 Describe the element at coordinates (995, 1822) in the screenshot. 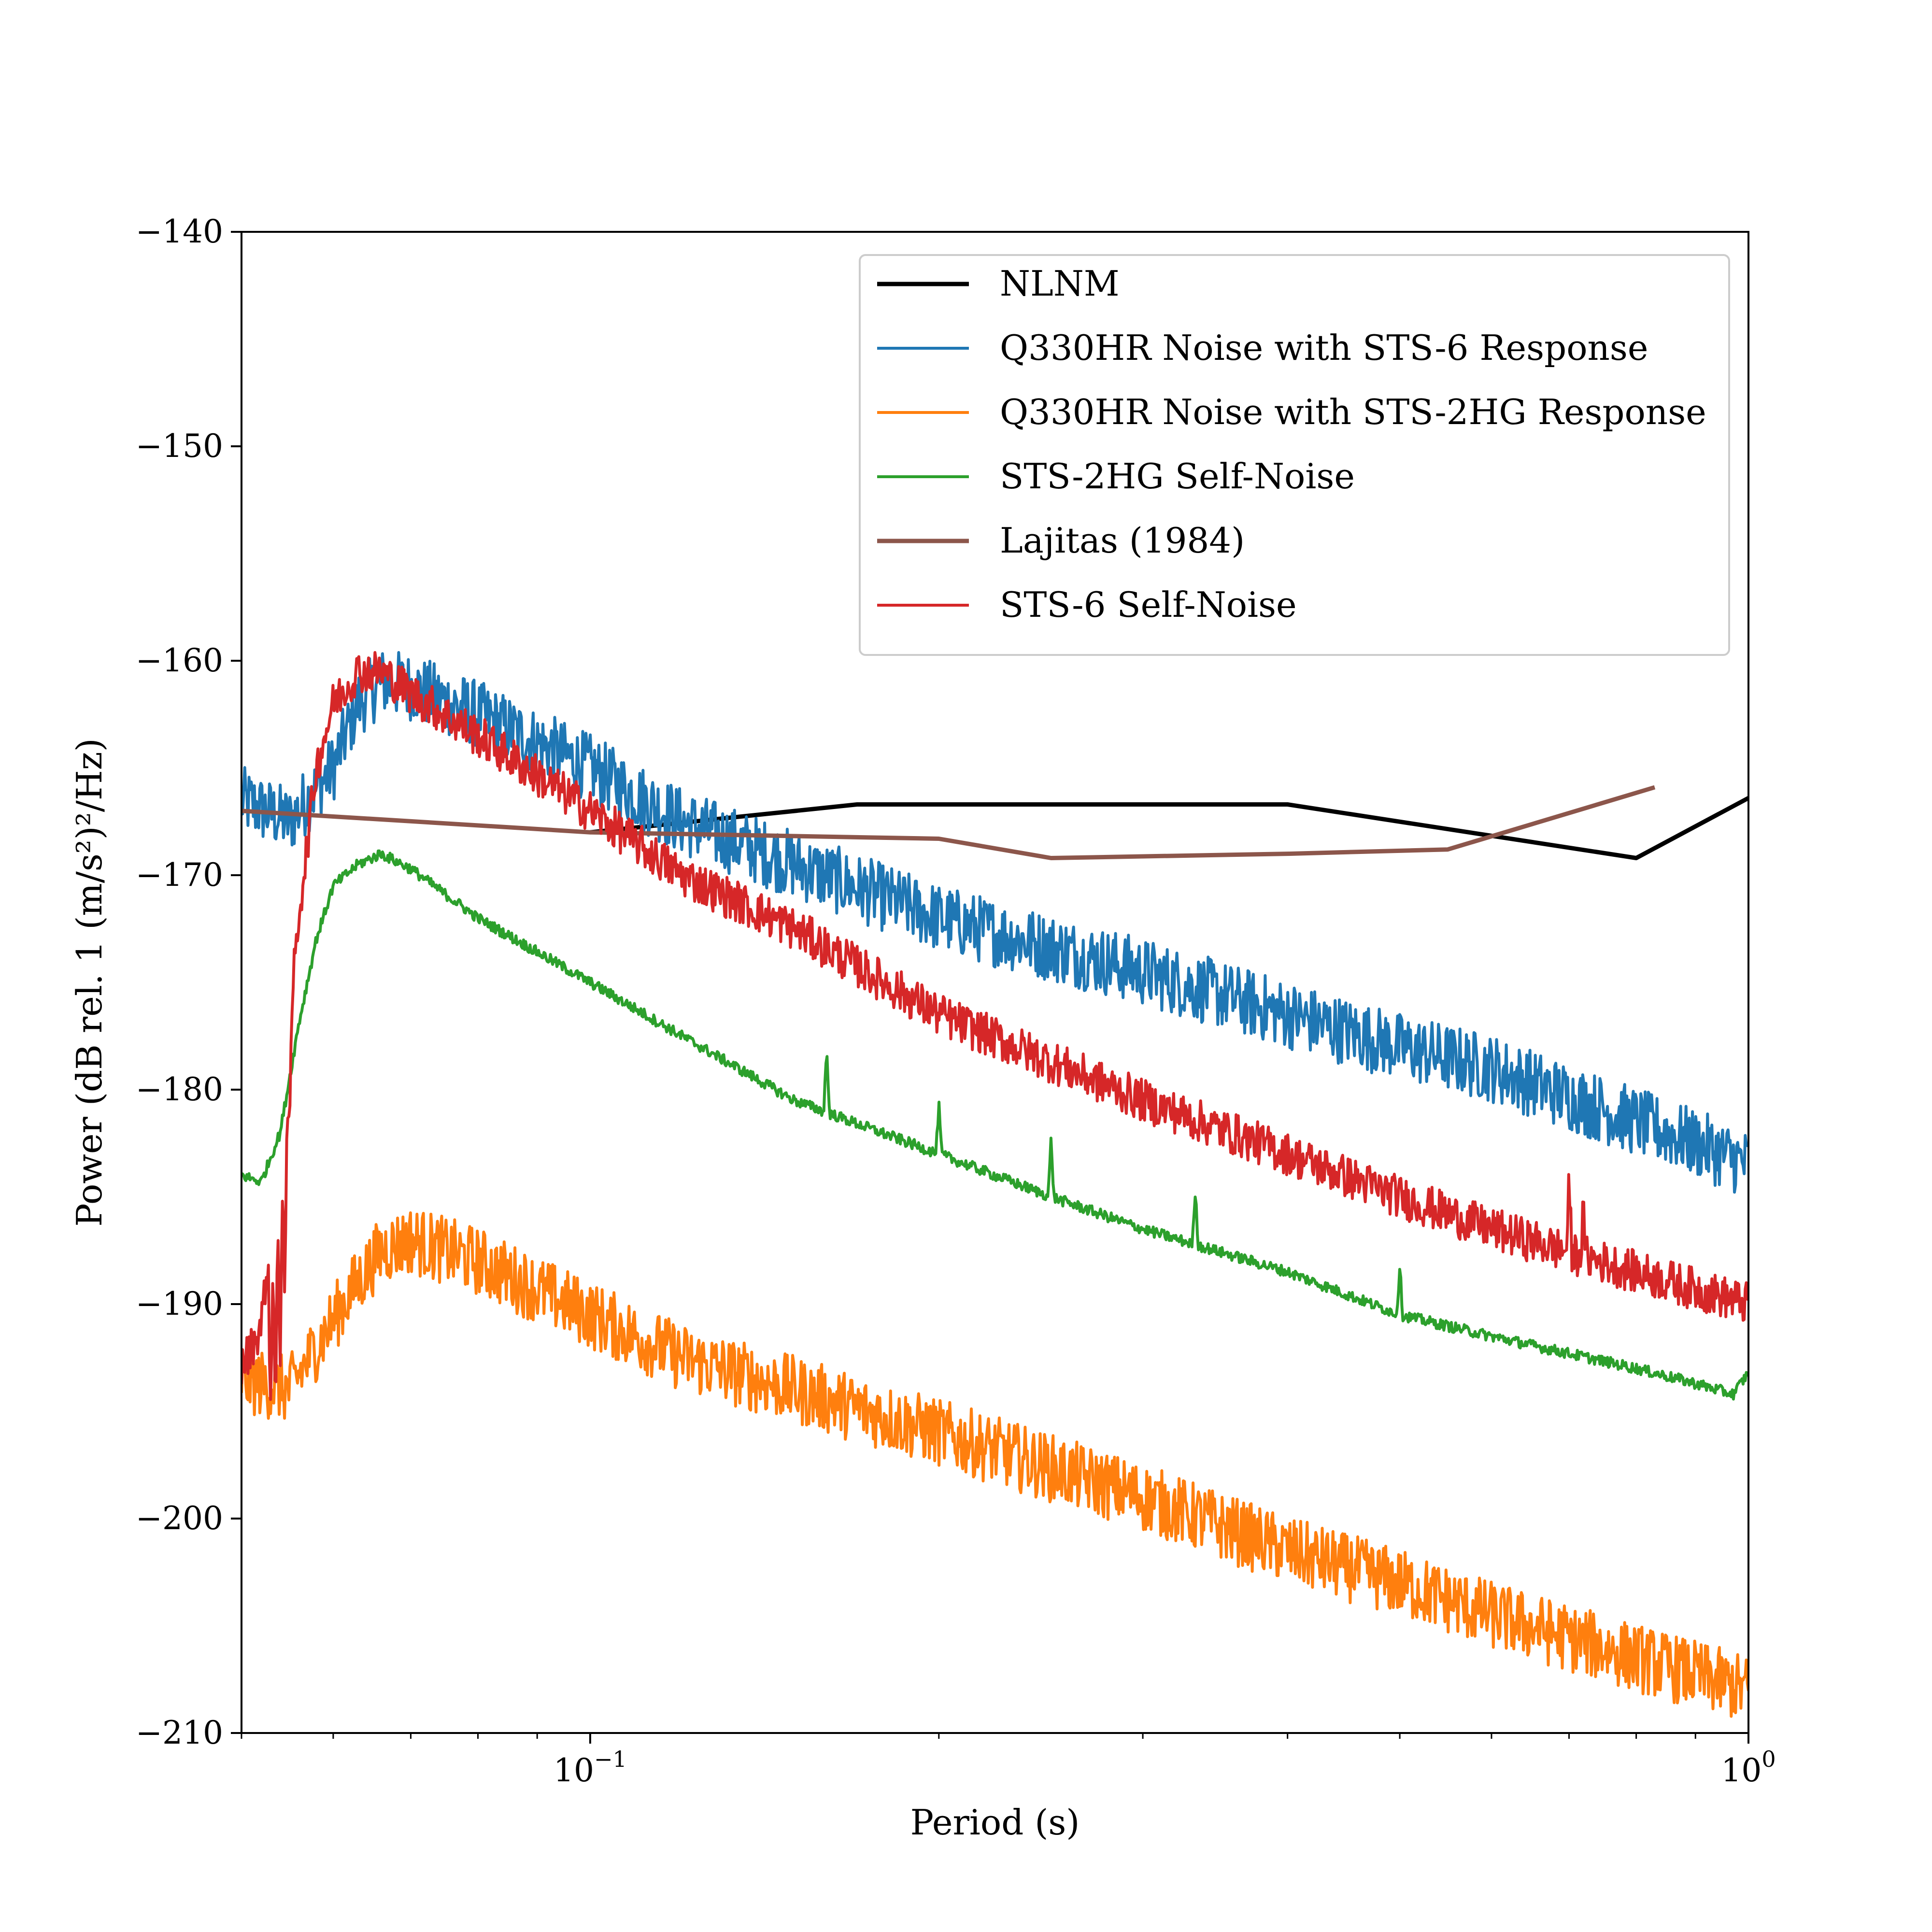

I see `x-axis-label: Period (s)` at that location.